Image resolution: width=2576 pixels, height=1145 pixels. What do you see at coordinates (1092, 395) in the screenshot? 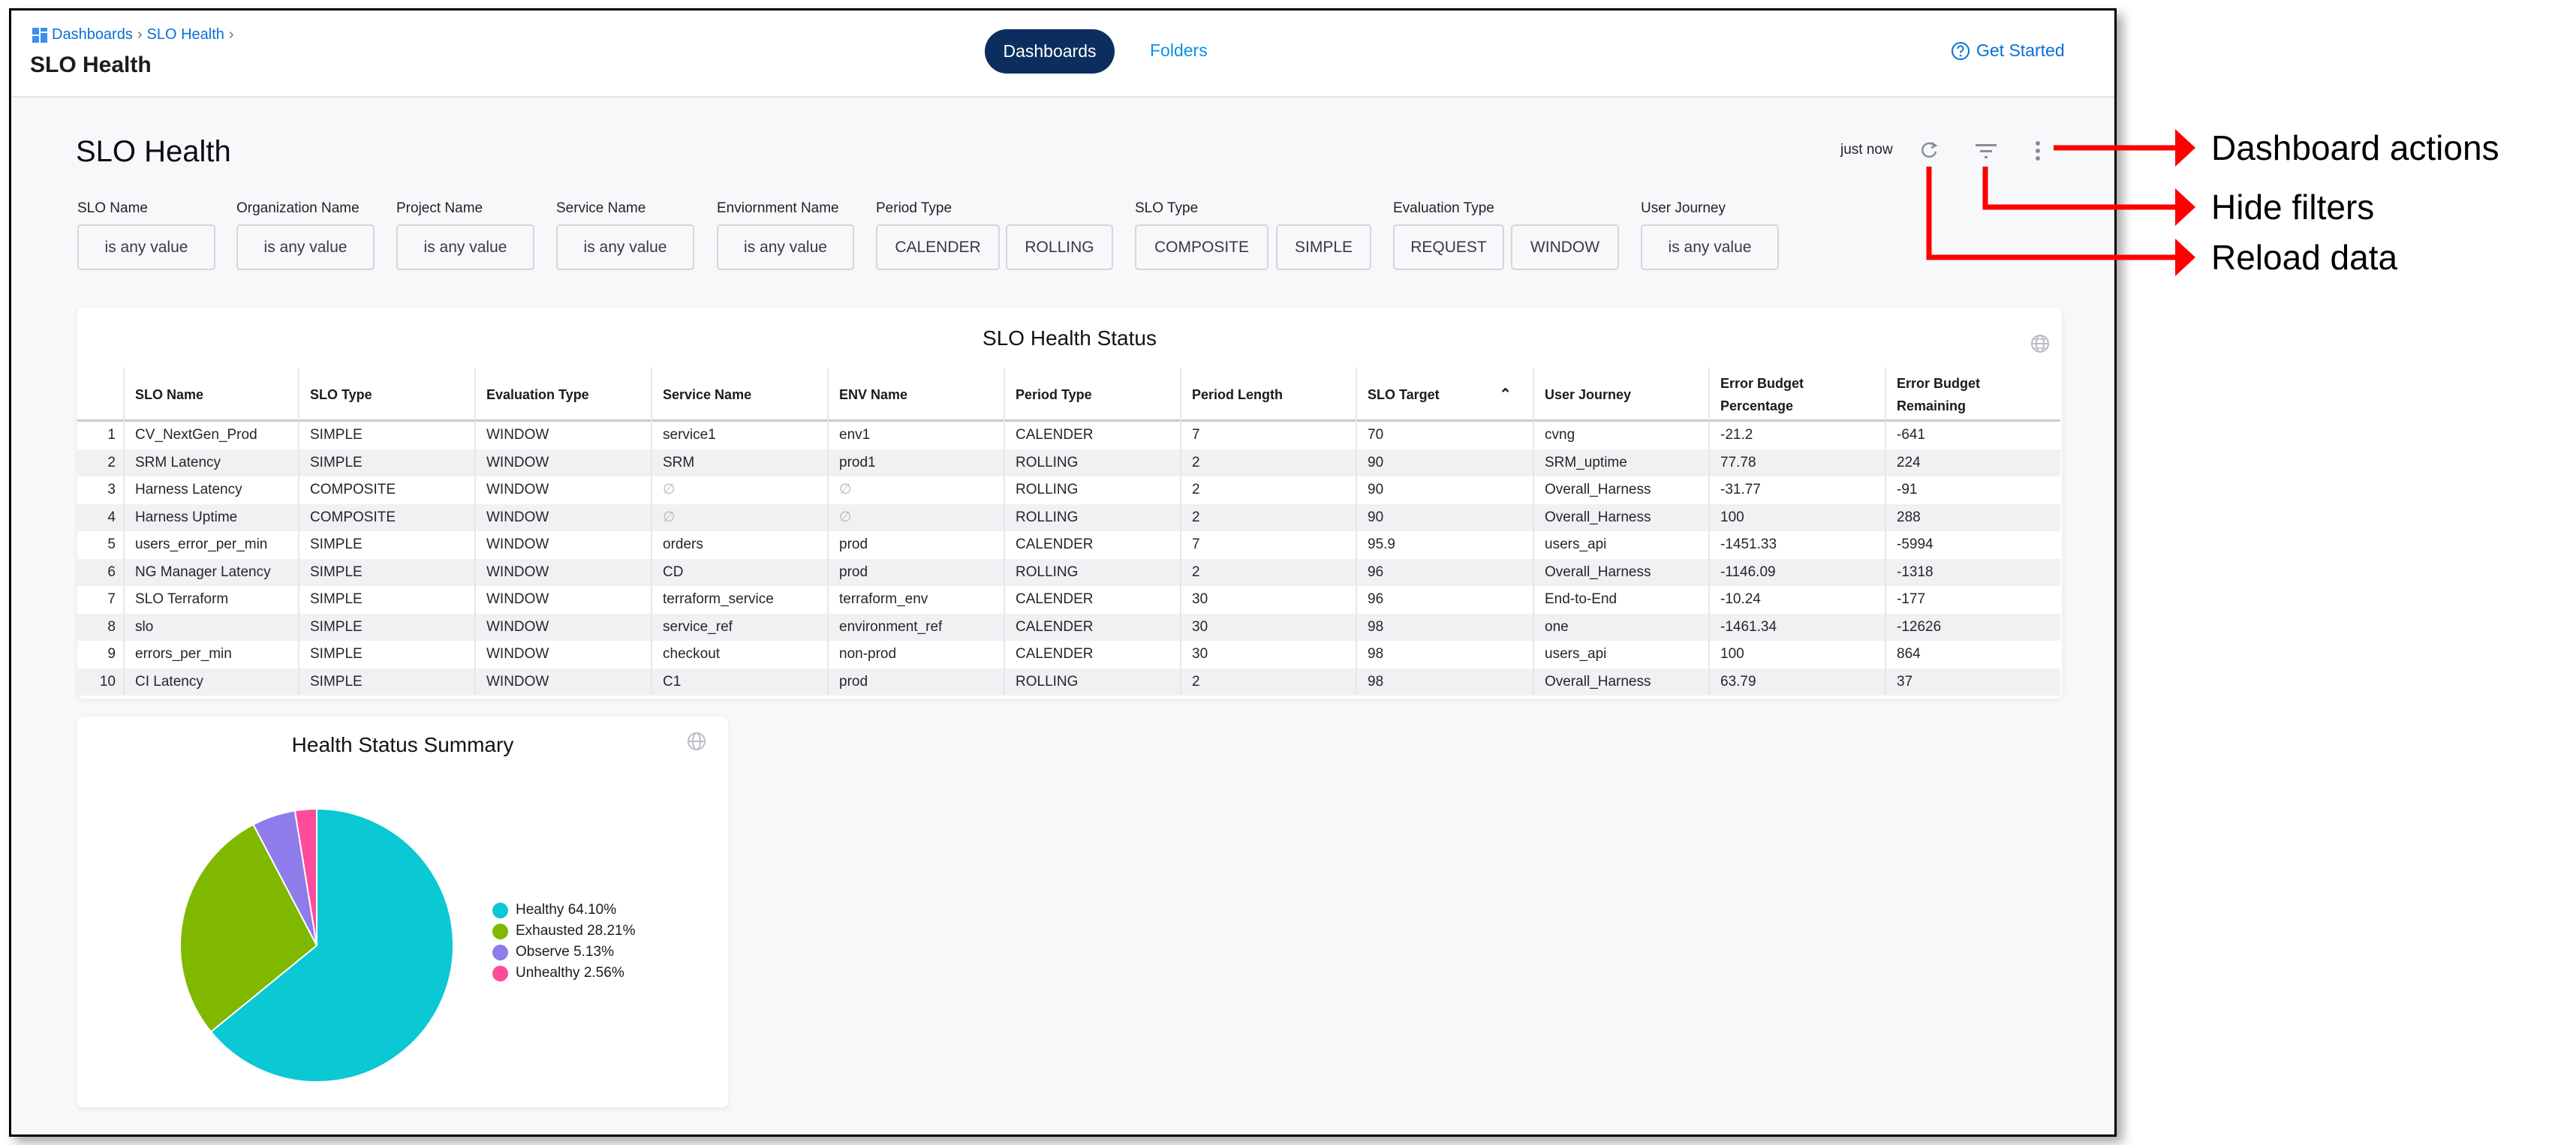
I see `column-header: Period Type` at bounding box center [1092, 395].